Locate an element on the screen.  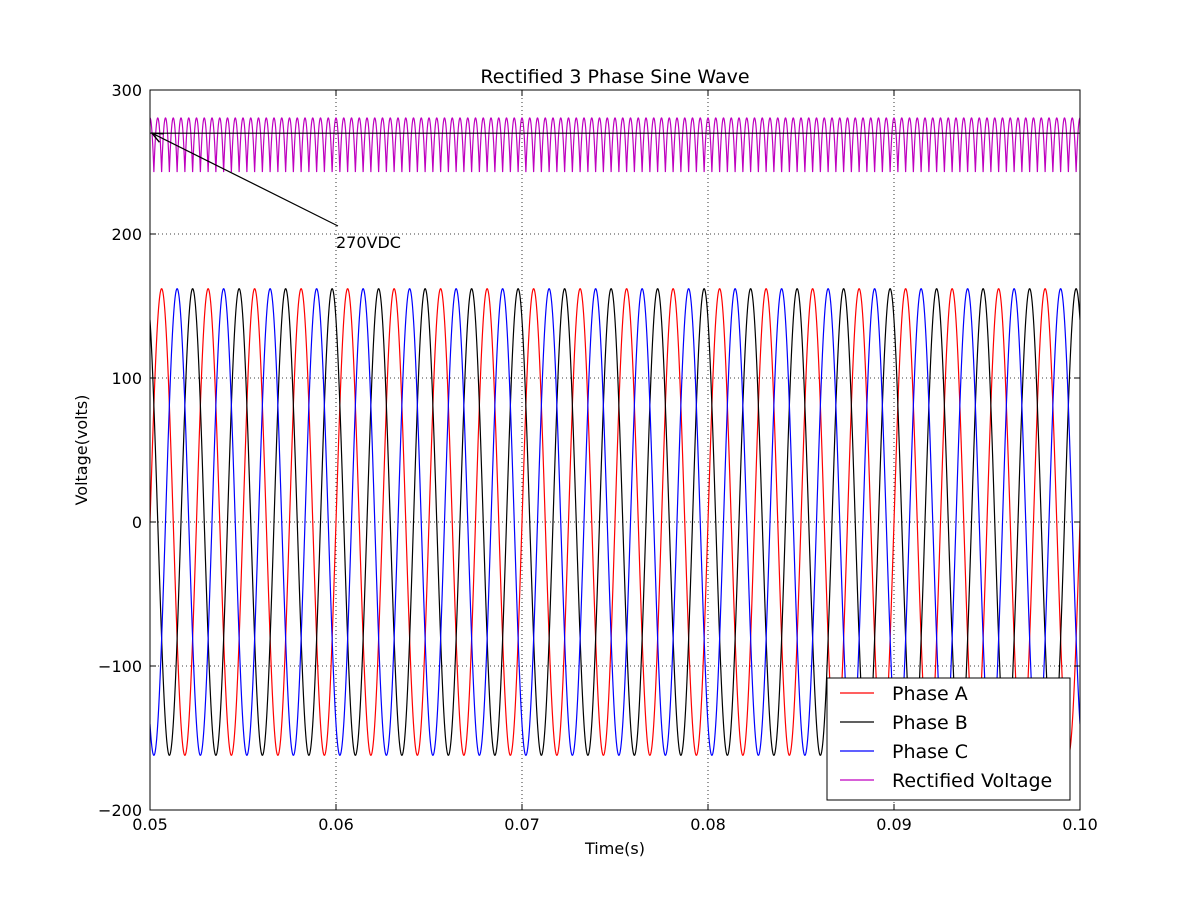
legend: Phase A Phase B Phase C Rectified Voltage is located at coordinates (948, 739).